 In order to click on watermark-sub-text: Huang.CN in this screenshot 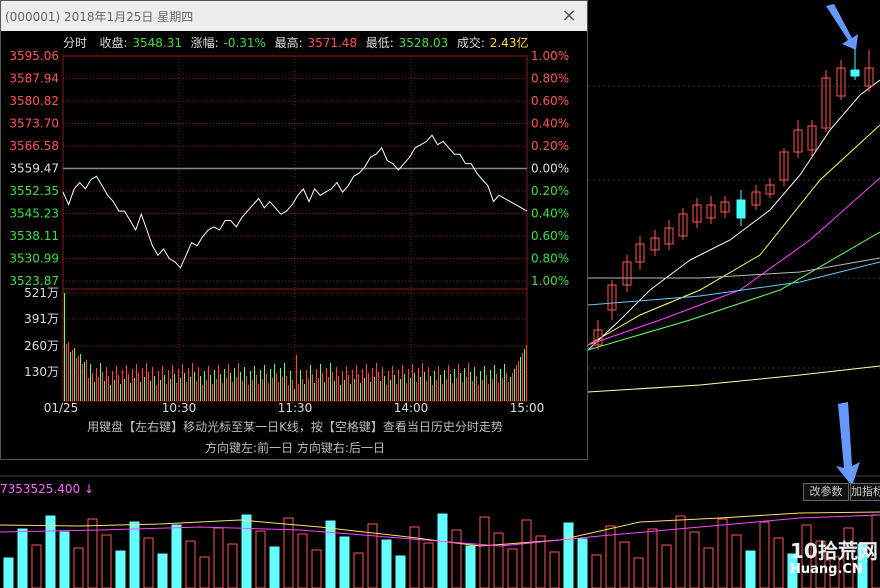, I will do `click(826, 569)`.